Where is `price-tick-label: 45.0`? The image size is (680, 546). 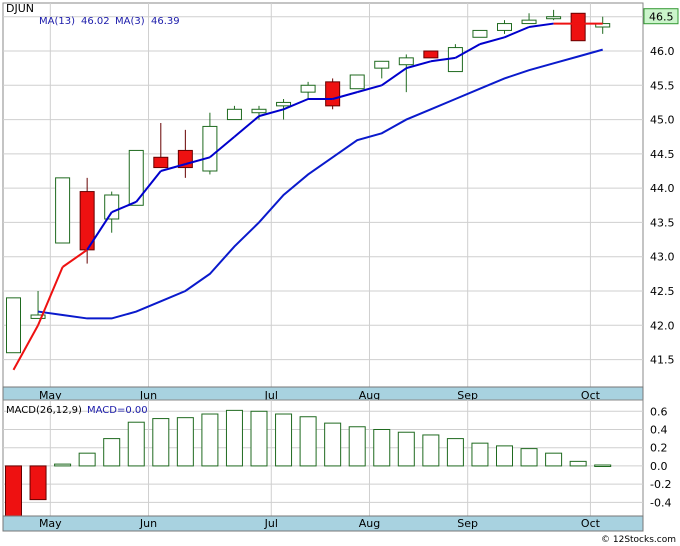
price-tick-label: 45.0 is located at coordinates (662, 120).